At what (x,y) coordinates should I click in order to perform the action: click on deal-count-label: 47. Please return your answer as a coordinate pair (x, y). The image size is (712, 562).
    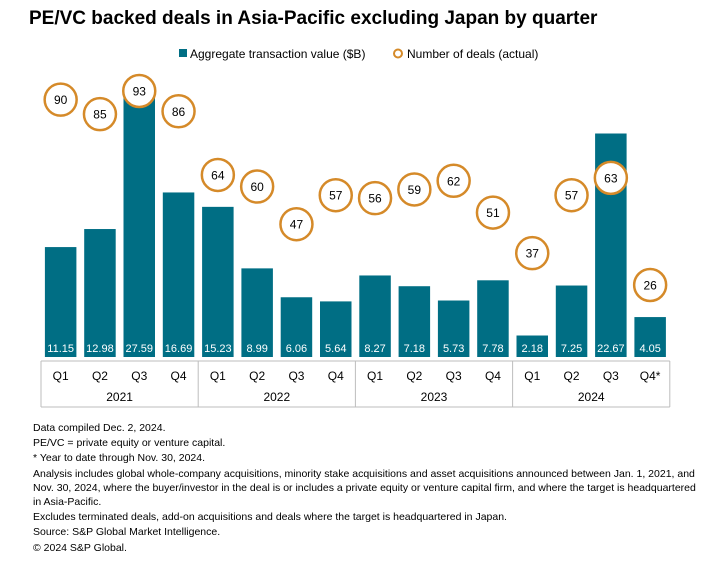
    Looking at the image, I should click on (297, 225).